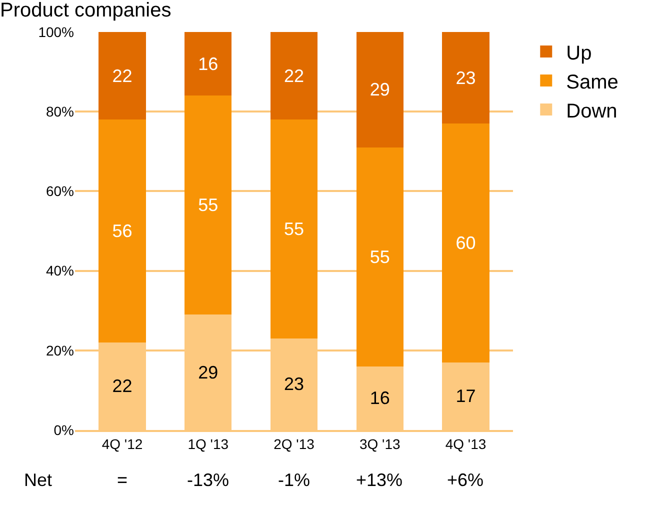  I want to click on x-tick-label: 2Q '13, so click(294, 444).